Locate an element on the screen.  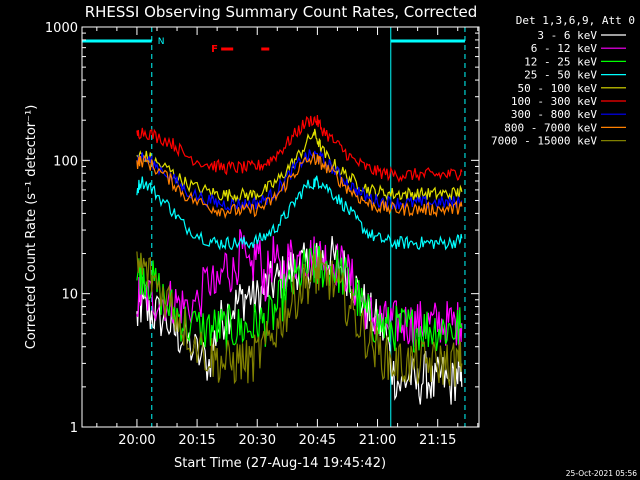
x-tick-label-0: 20:00 is located at coordinates (136, 440).